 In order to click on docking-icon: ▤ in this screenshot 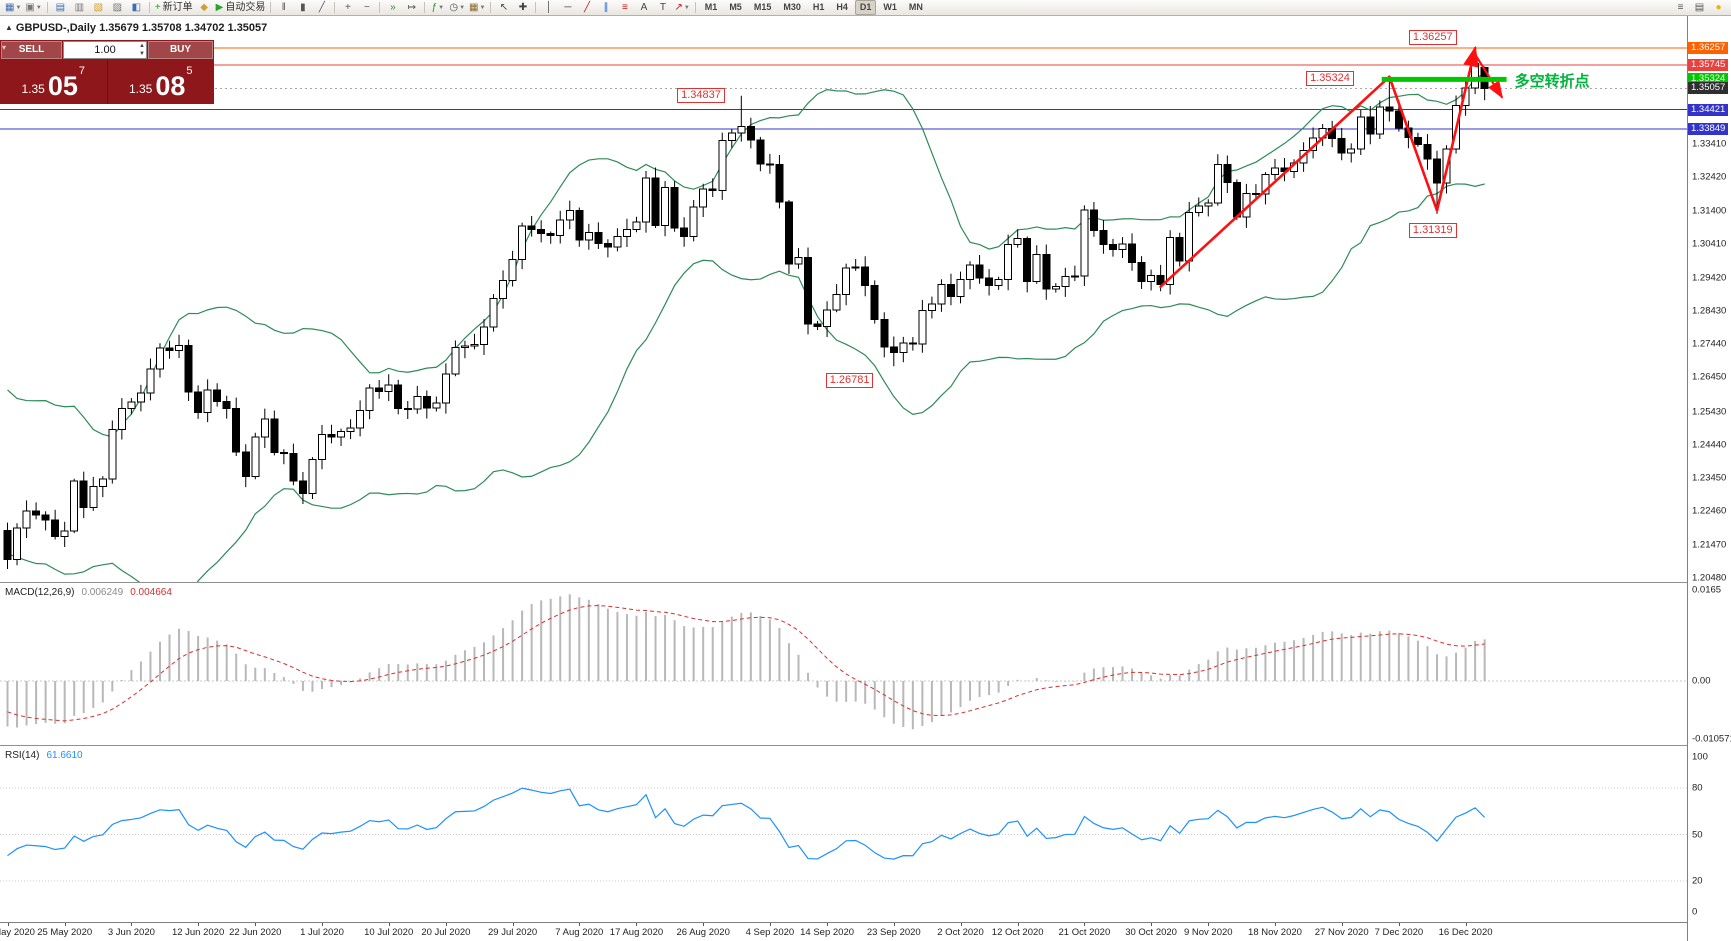, I will do `click(1699, 7)`.